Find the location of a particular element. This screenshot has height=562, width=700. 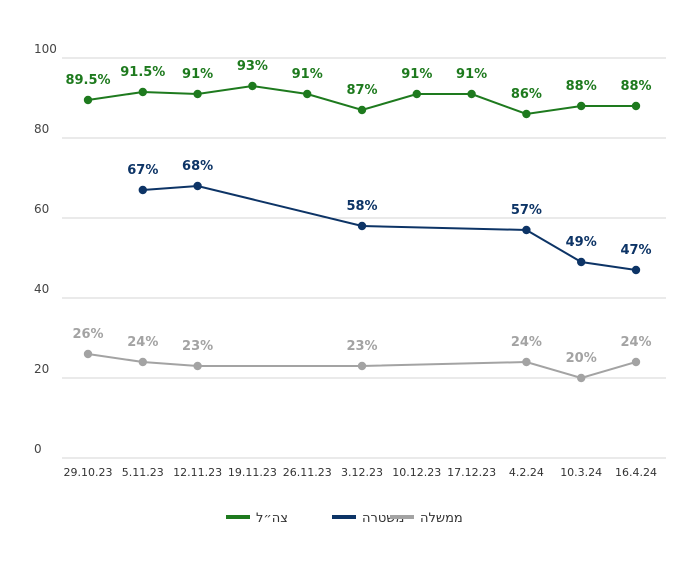

x-tick-label: 5.11.23 is located at coordinates (143, 472).